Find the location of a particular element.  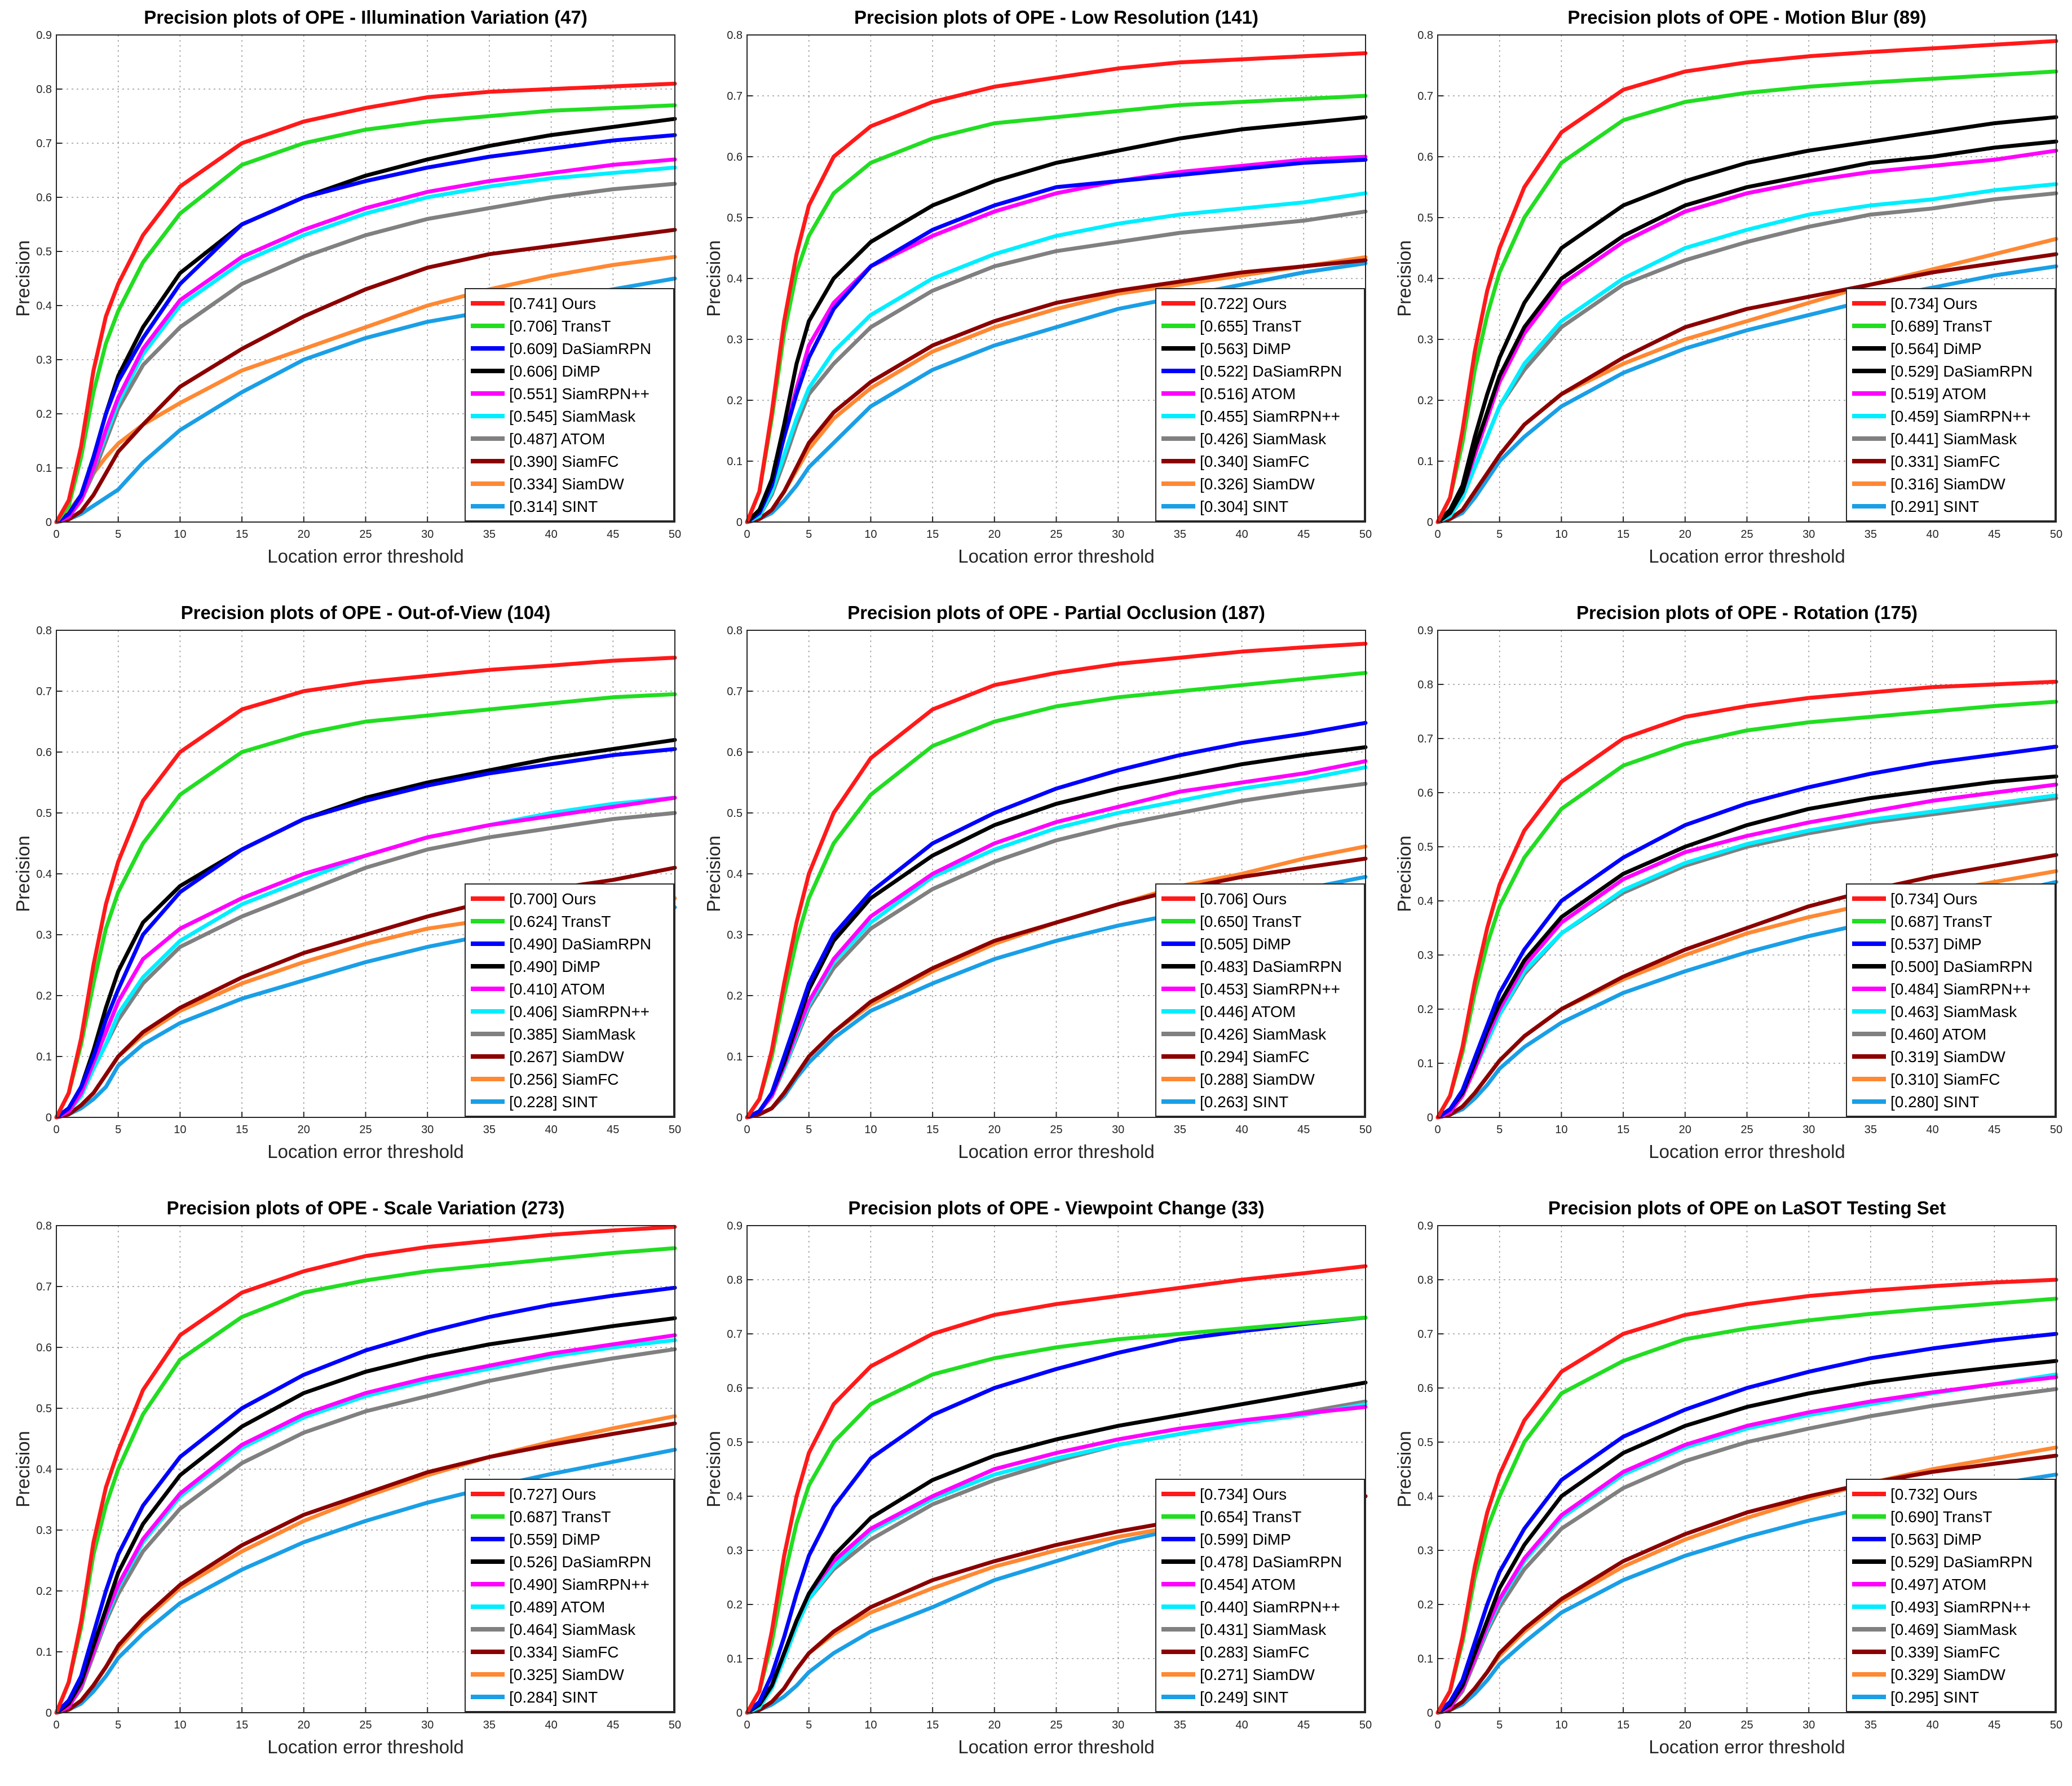

legend-entry: [0.463] SiamMask is located at coordinates (1953, 1011).